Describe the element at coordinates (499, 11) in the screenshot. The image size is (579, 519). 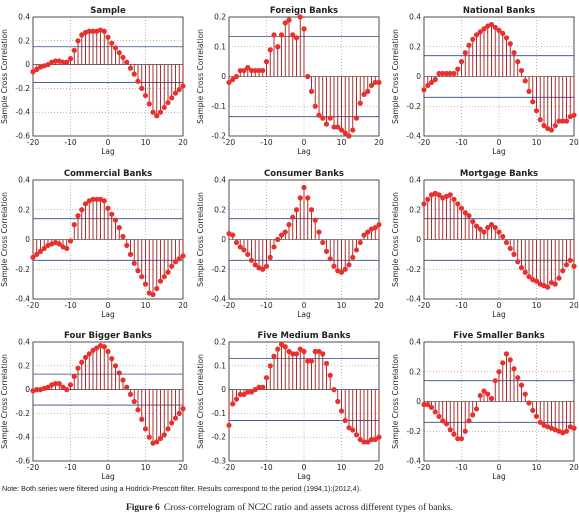
I see `panel-title: National Banks` at that location.